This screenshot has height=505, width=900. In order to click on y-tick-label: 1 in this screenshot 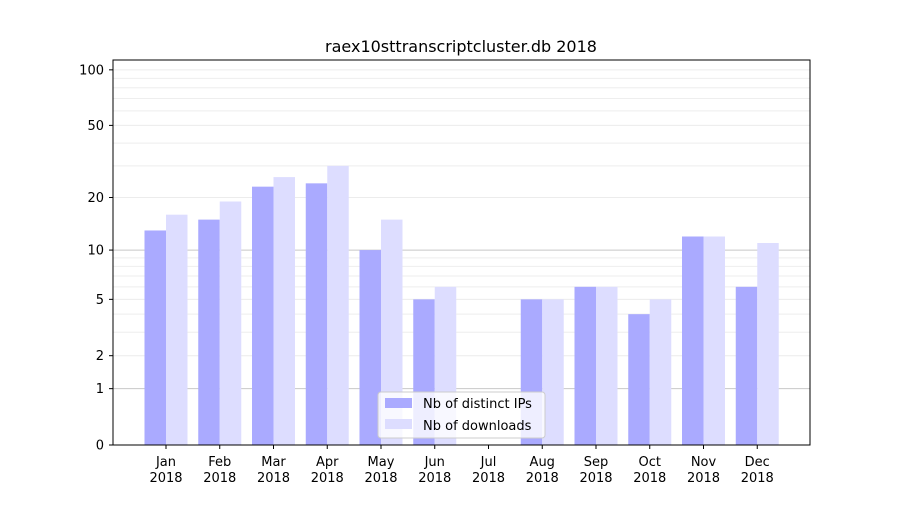, I will do `click(100, 389)`.